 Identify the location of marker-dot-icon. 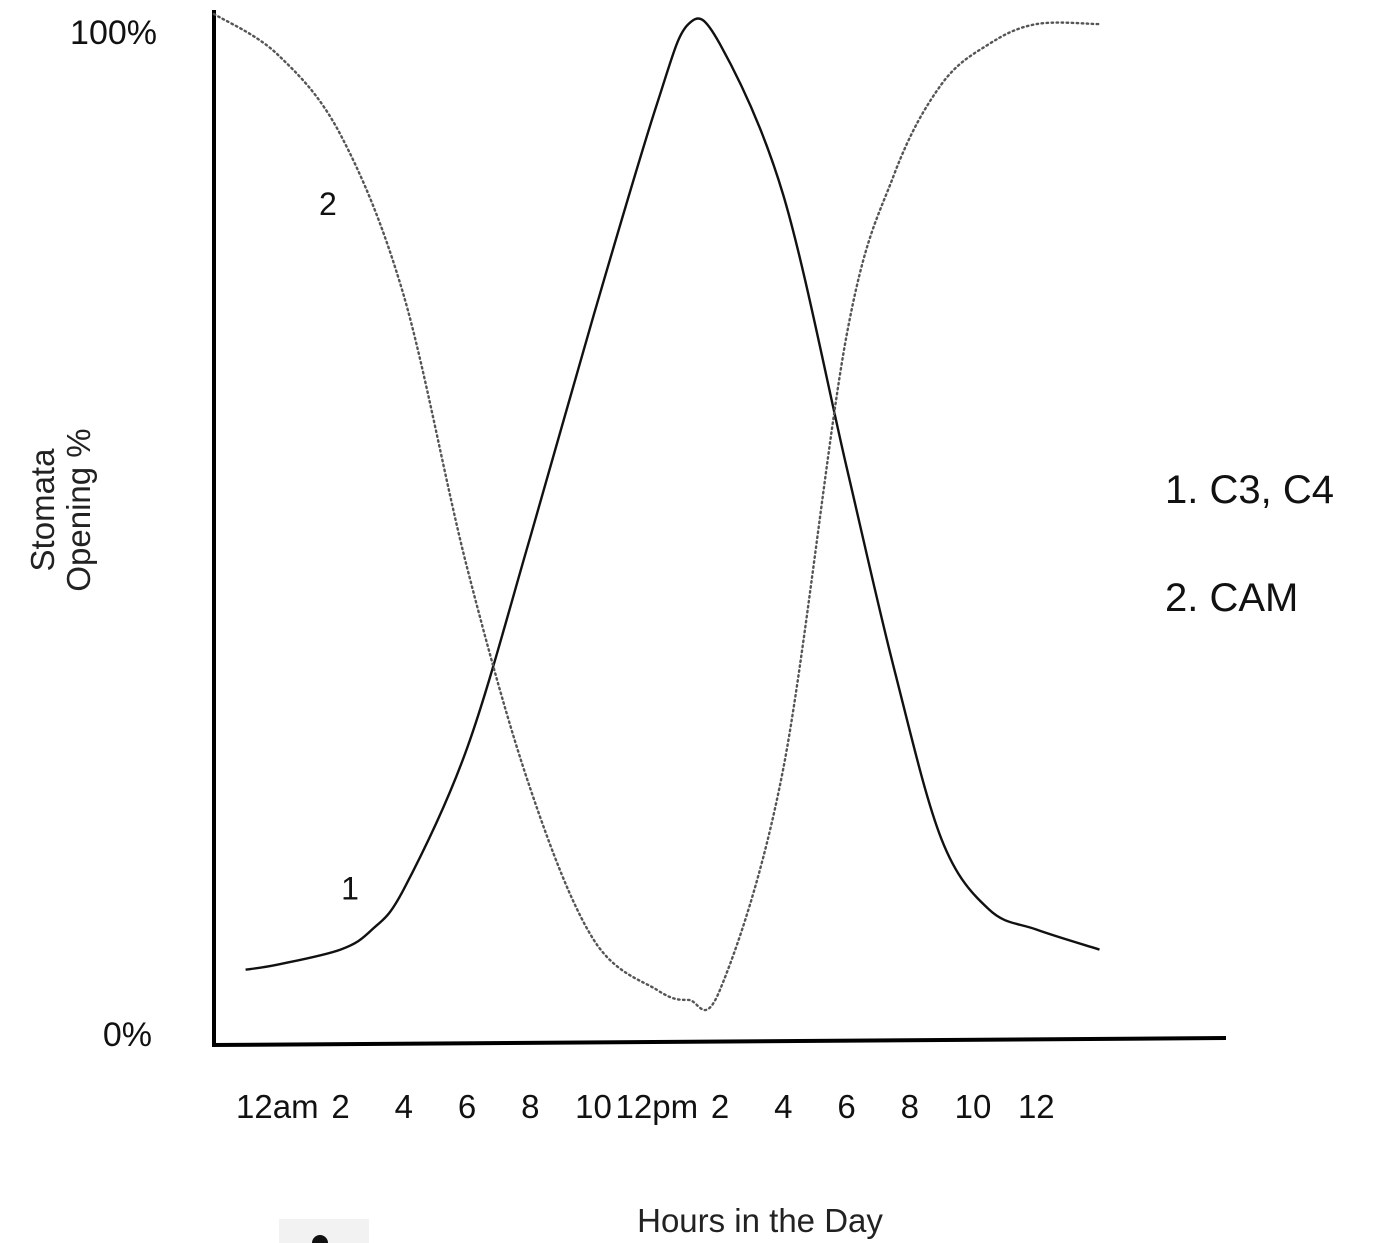
(320, 1239).